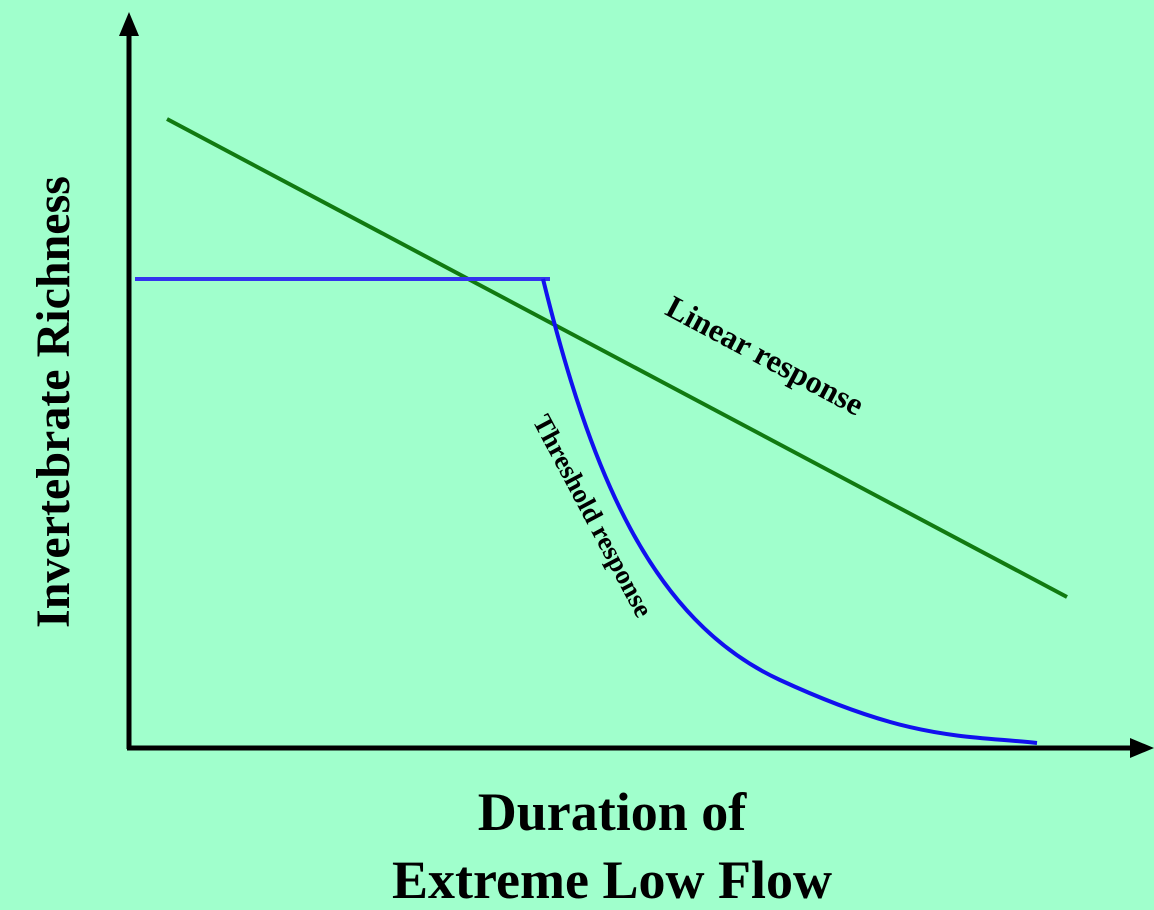 The width and height of the screenshot is (1154, 910). Describe the element at coordinates (613, 812) in the screenshot. I see `x-axis-label: Duration of` at that location.